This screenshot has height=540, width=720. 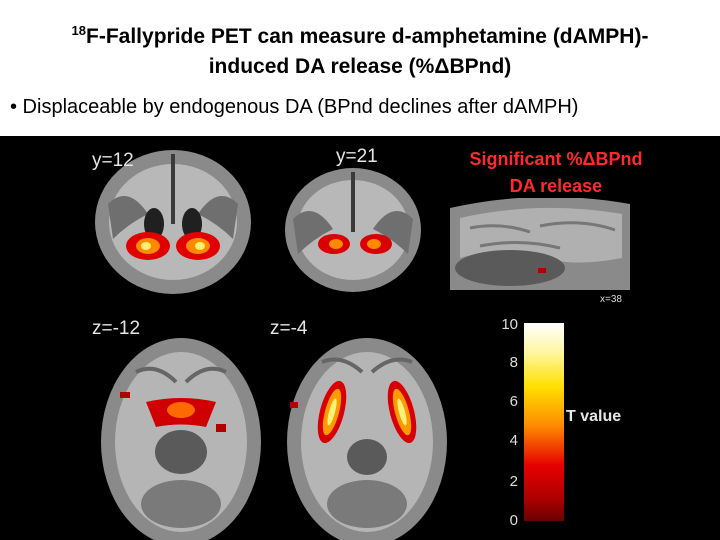 I want to click on colorbar-tick: 4, so click(x=513, y=440).